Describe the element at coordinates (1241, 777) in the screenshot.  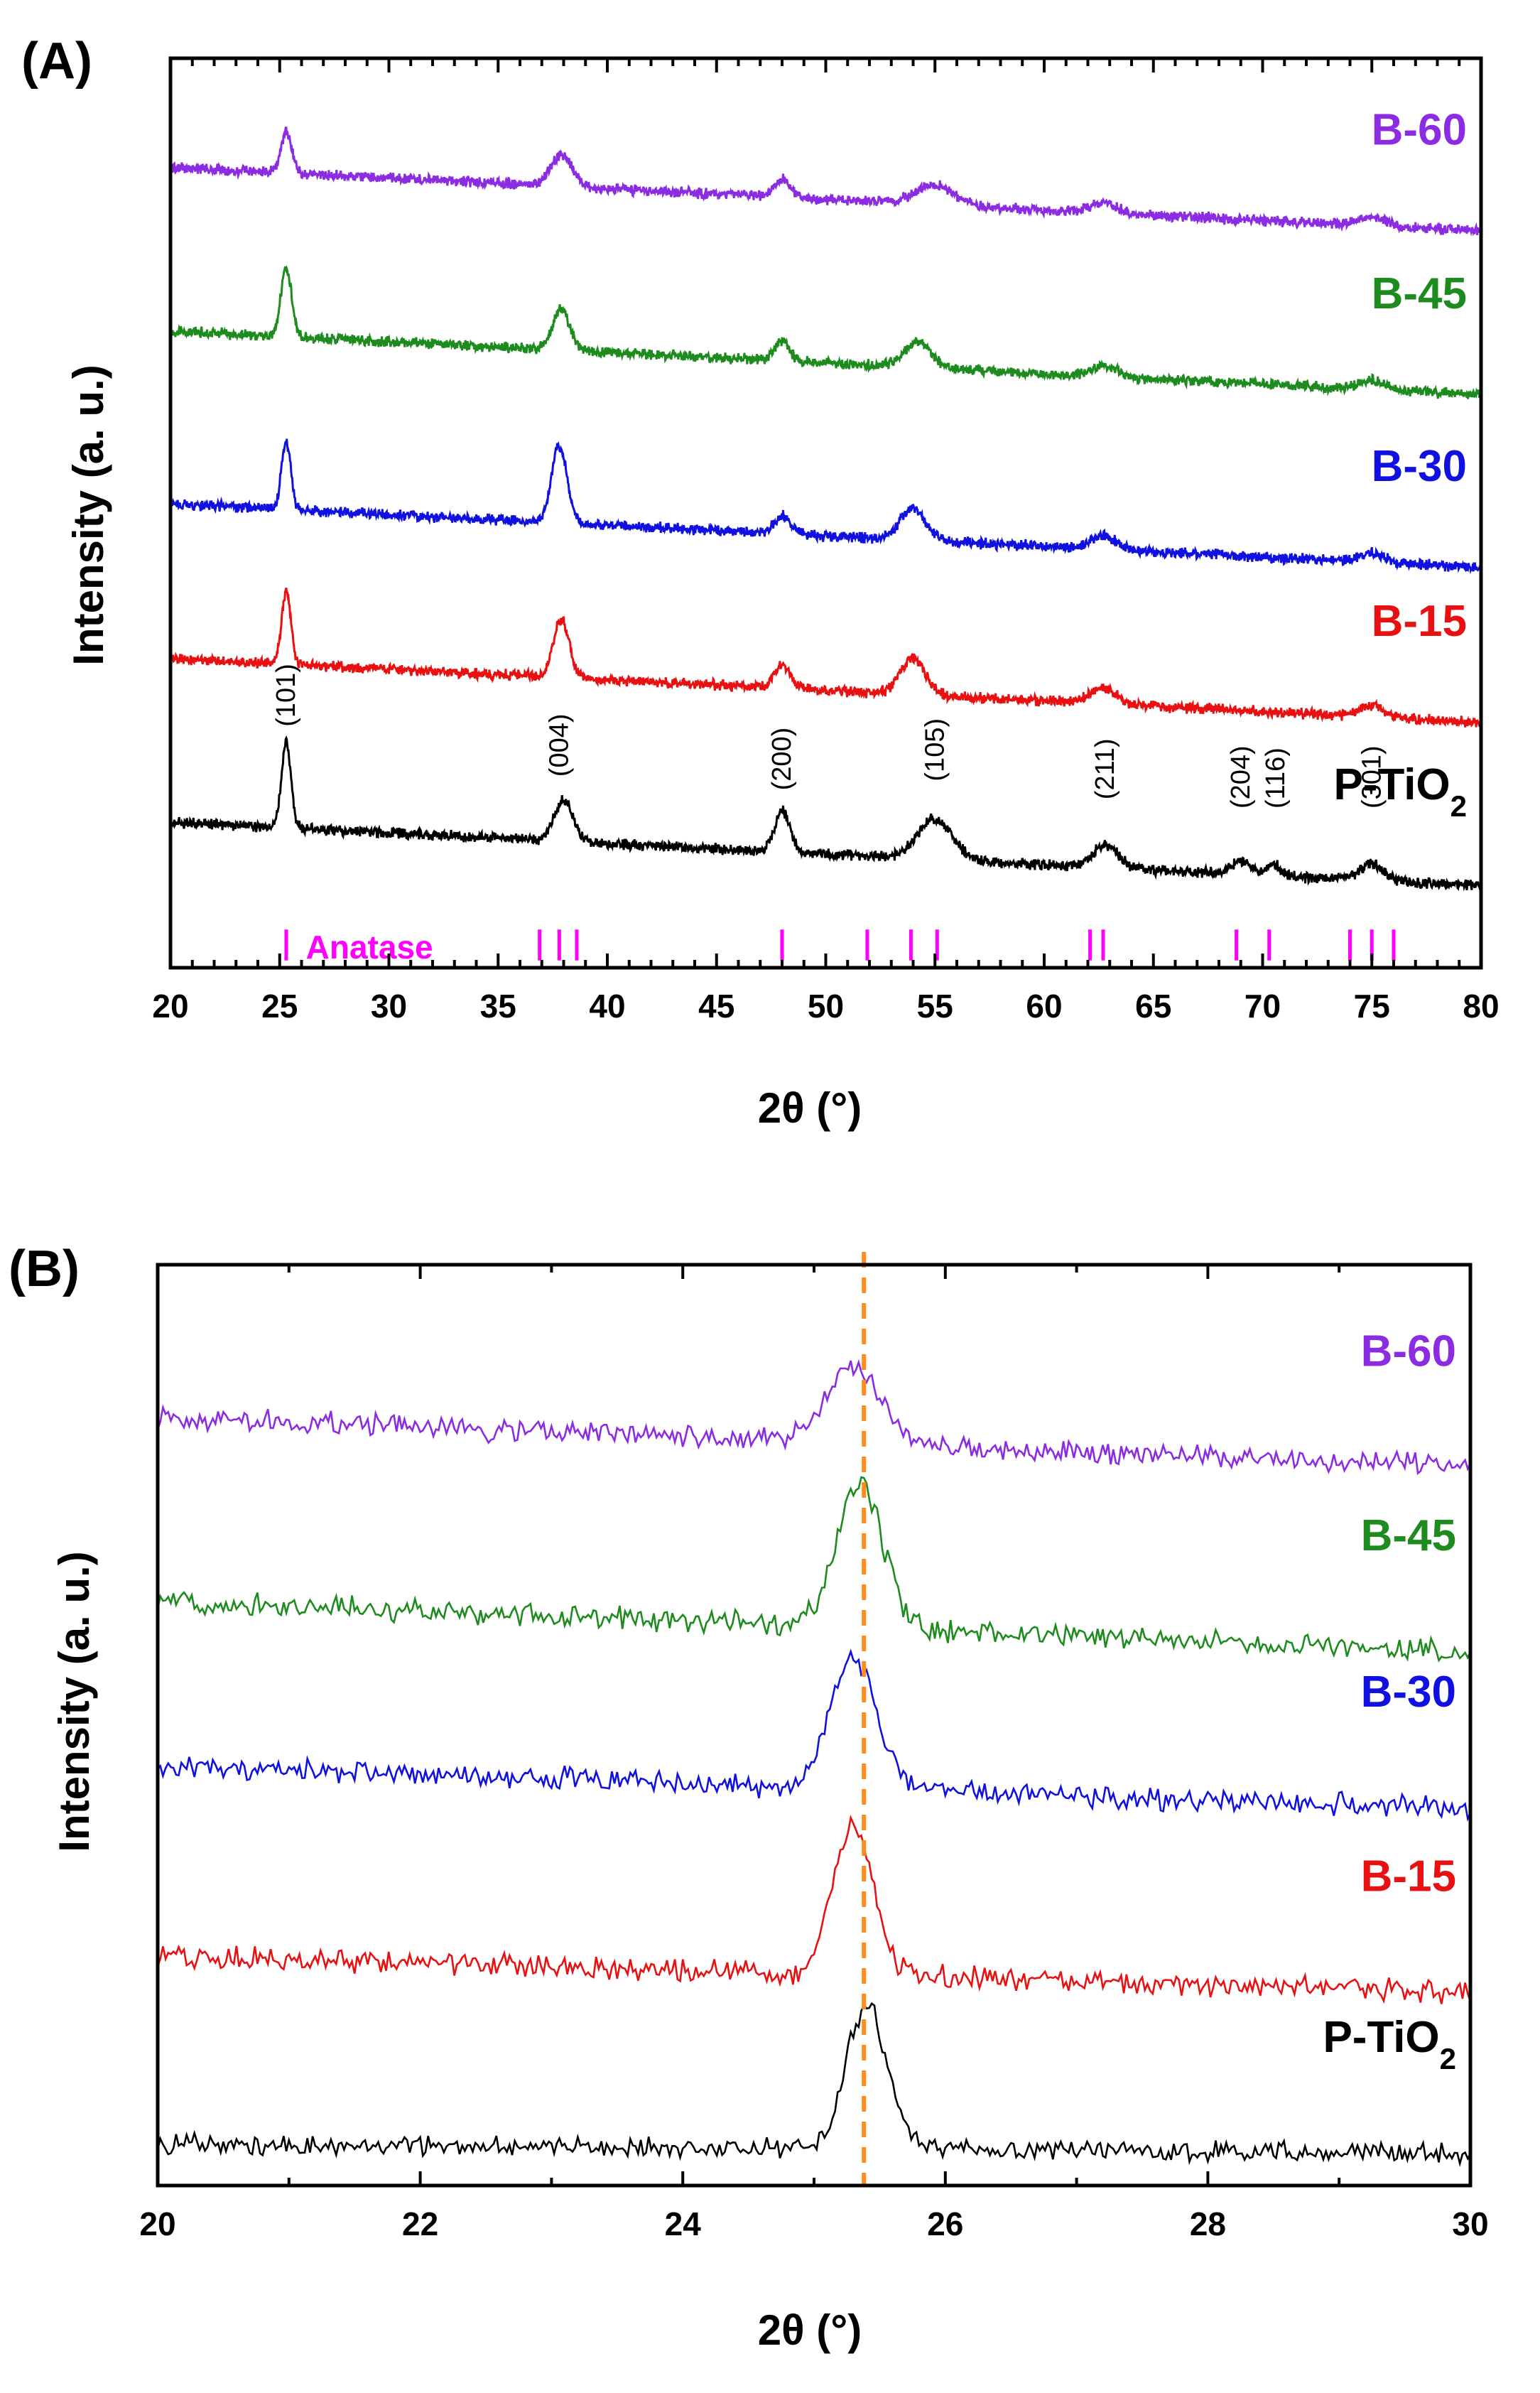
I see `hkl-label: (204)` at that location.